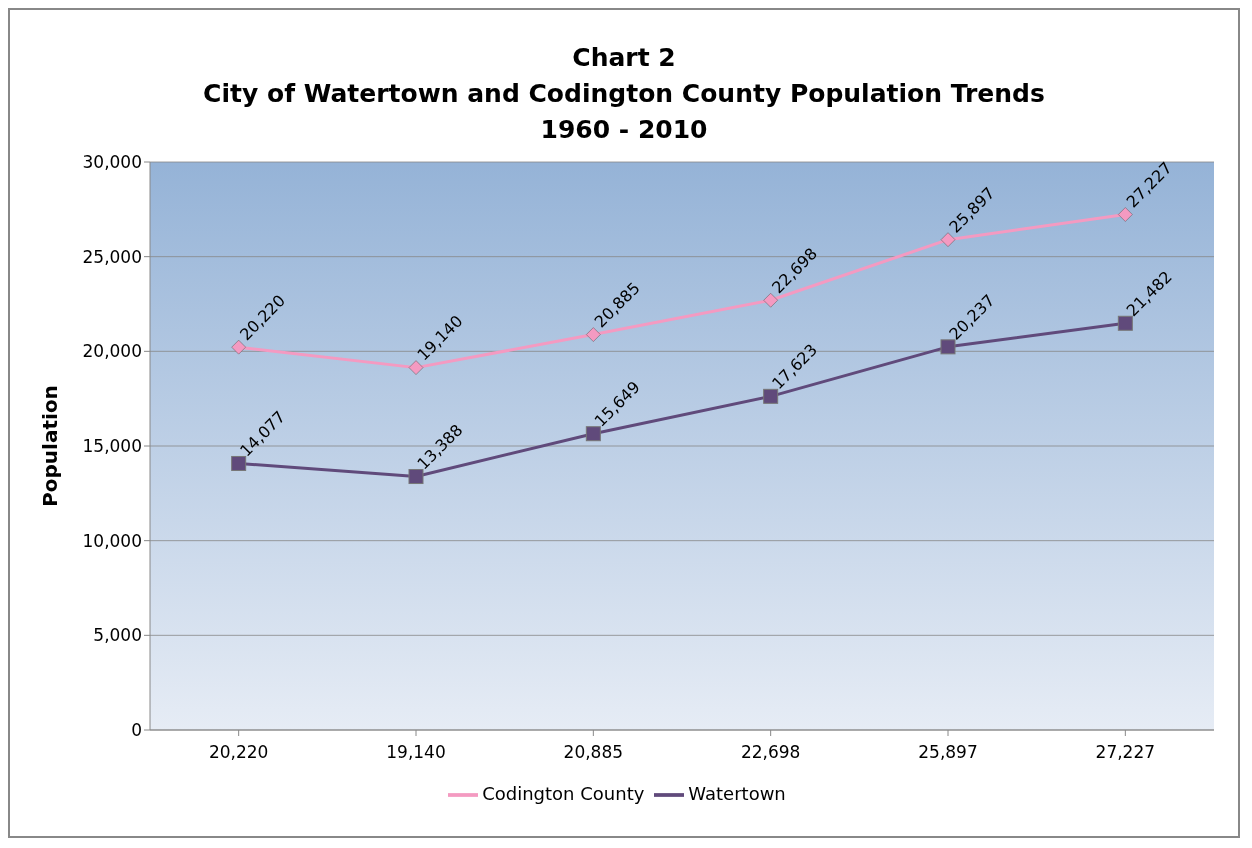 The height and width of the screenshot is (848, 1252). I want to click on chart-title: Chart 2 City of Watertown and Codington County Population Trends 1960 - 2010, so click(624, 94).